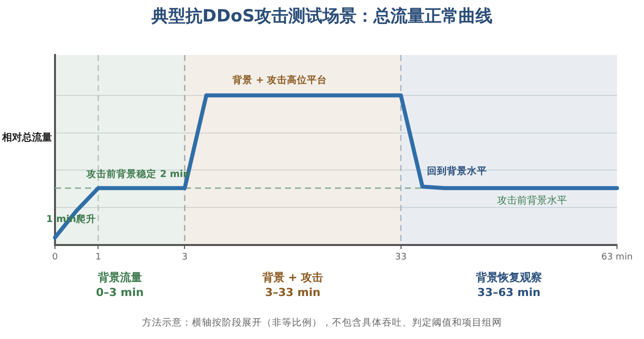  I want to click on x-tick-label: 63 min, so click(617, 257).